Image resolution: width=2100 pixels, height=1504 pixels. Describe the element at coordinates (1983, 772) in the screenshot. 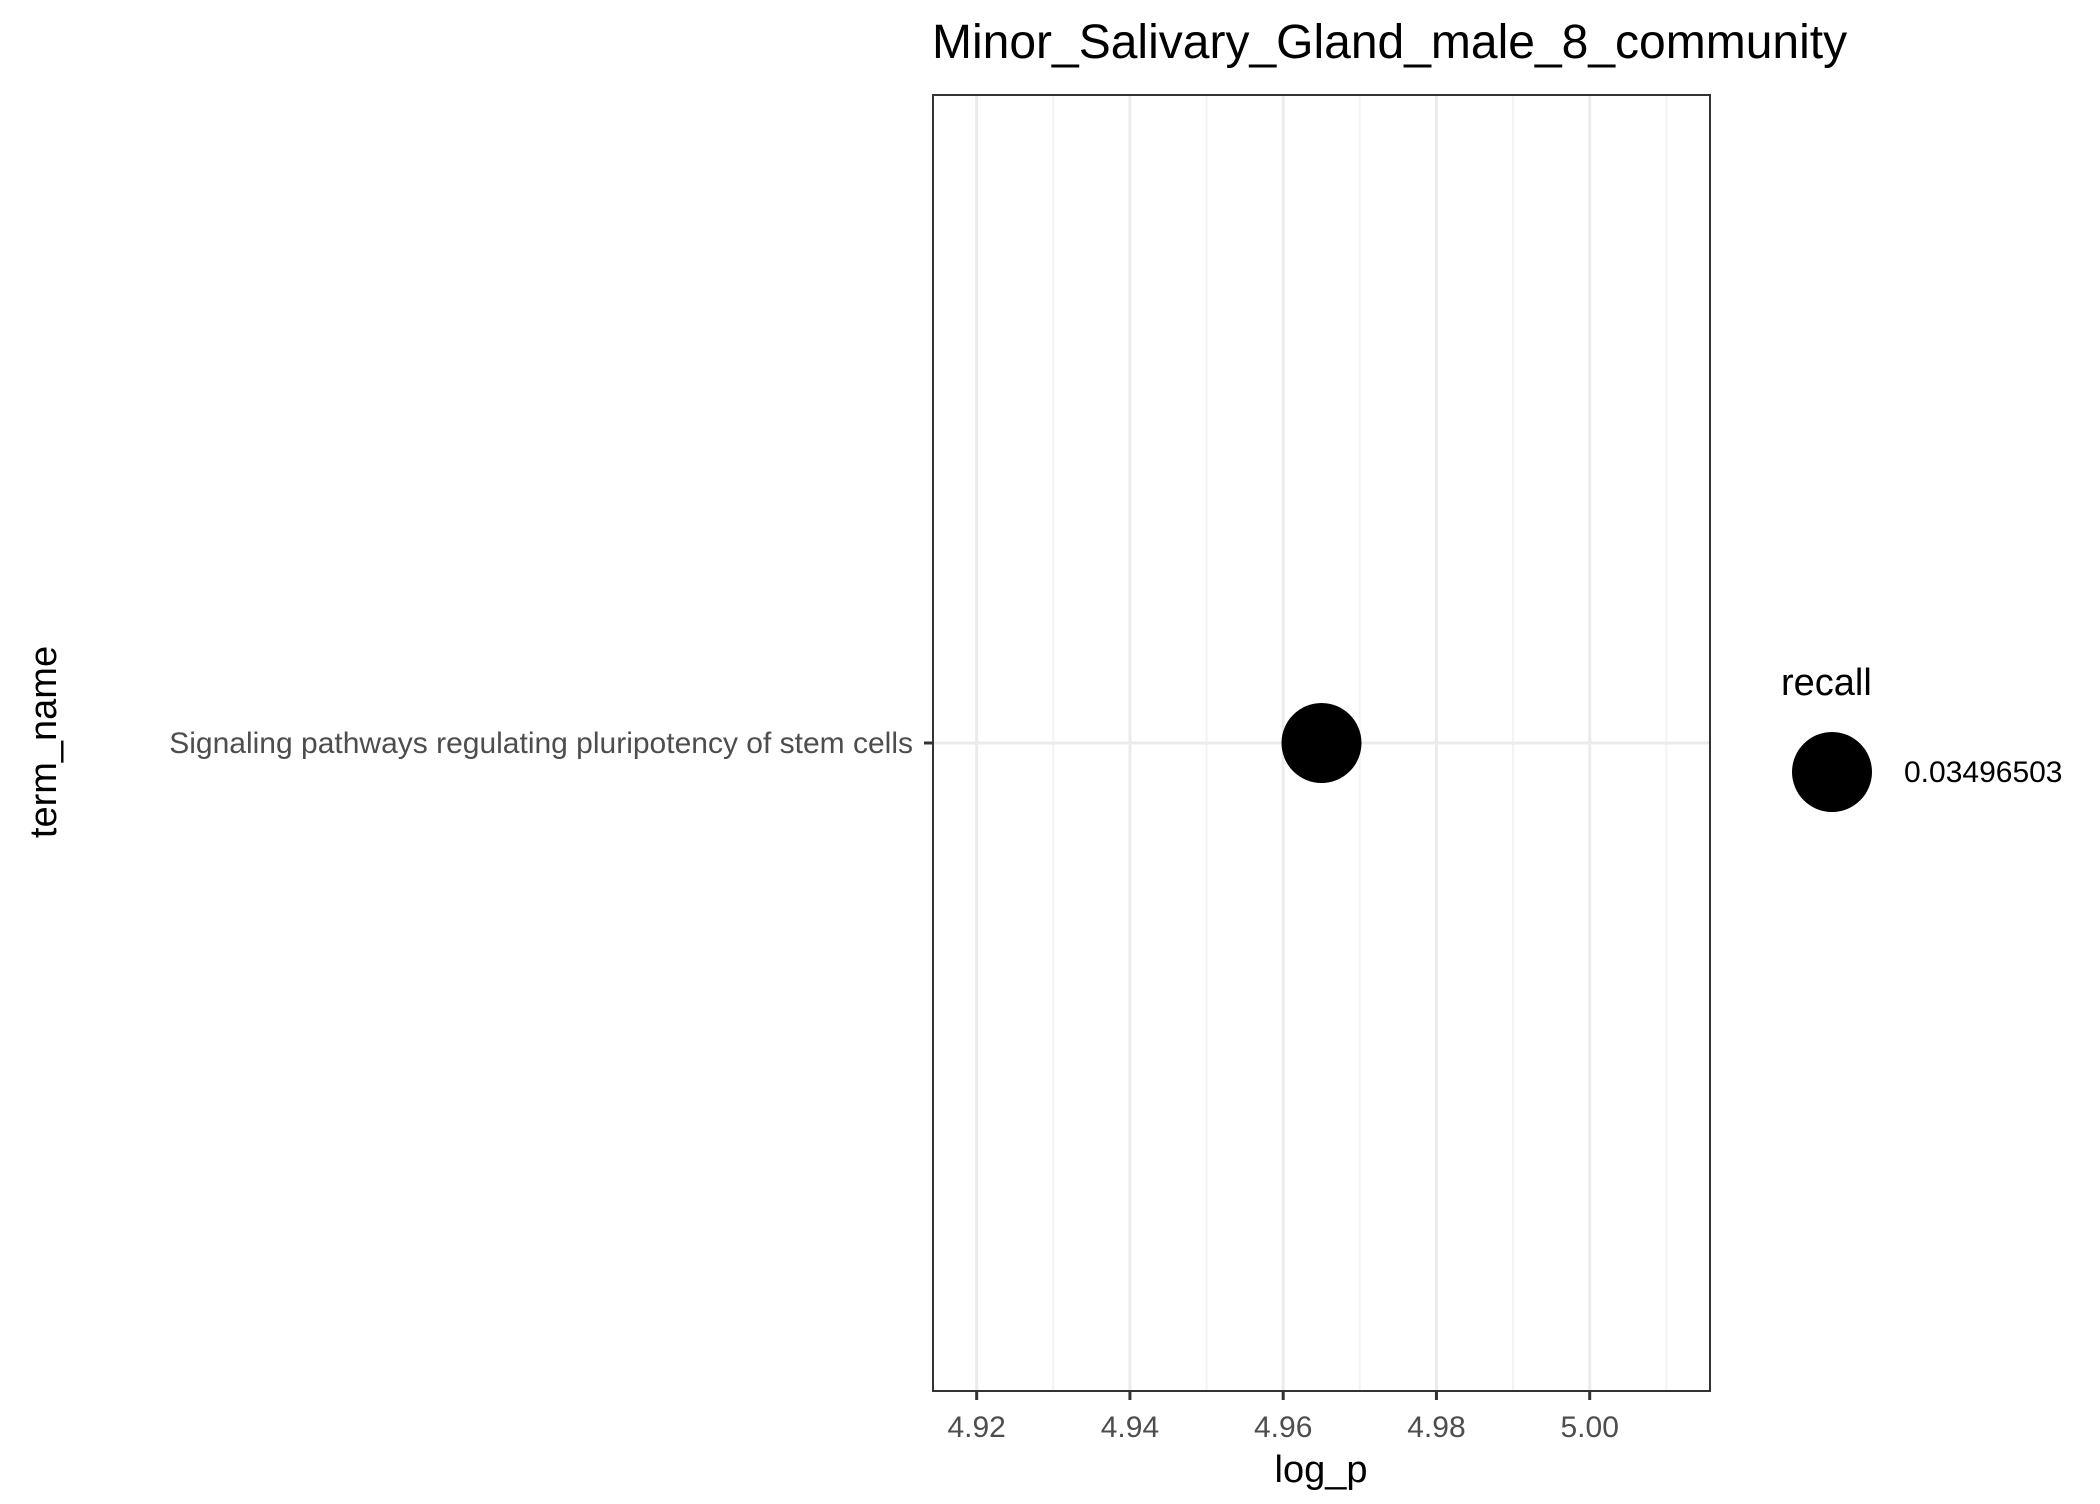

I see `legend-label: 0.03496503` at that location.